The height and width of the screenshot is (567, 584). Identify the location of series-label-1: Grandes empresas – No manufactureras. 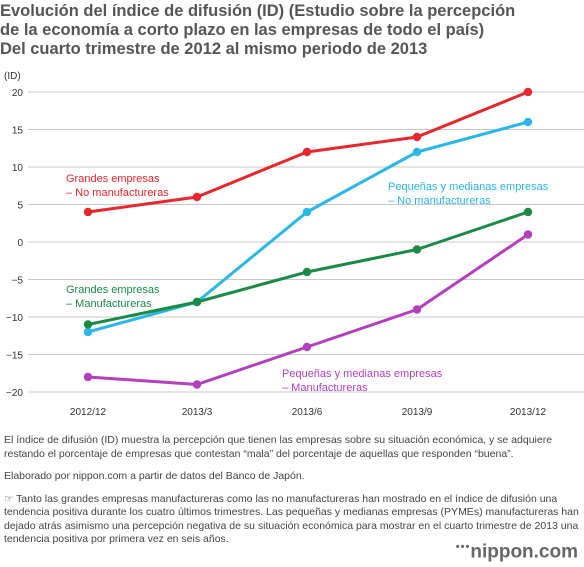
(117, 186).